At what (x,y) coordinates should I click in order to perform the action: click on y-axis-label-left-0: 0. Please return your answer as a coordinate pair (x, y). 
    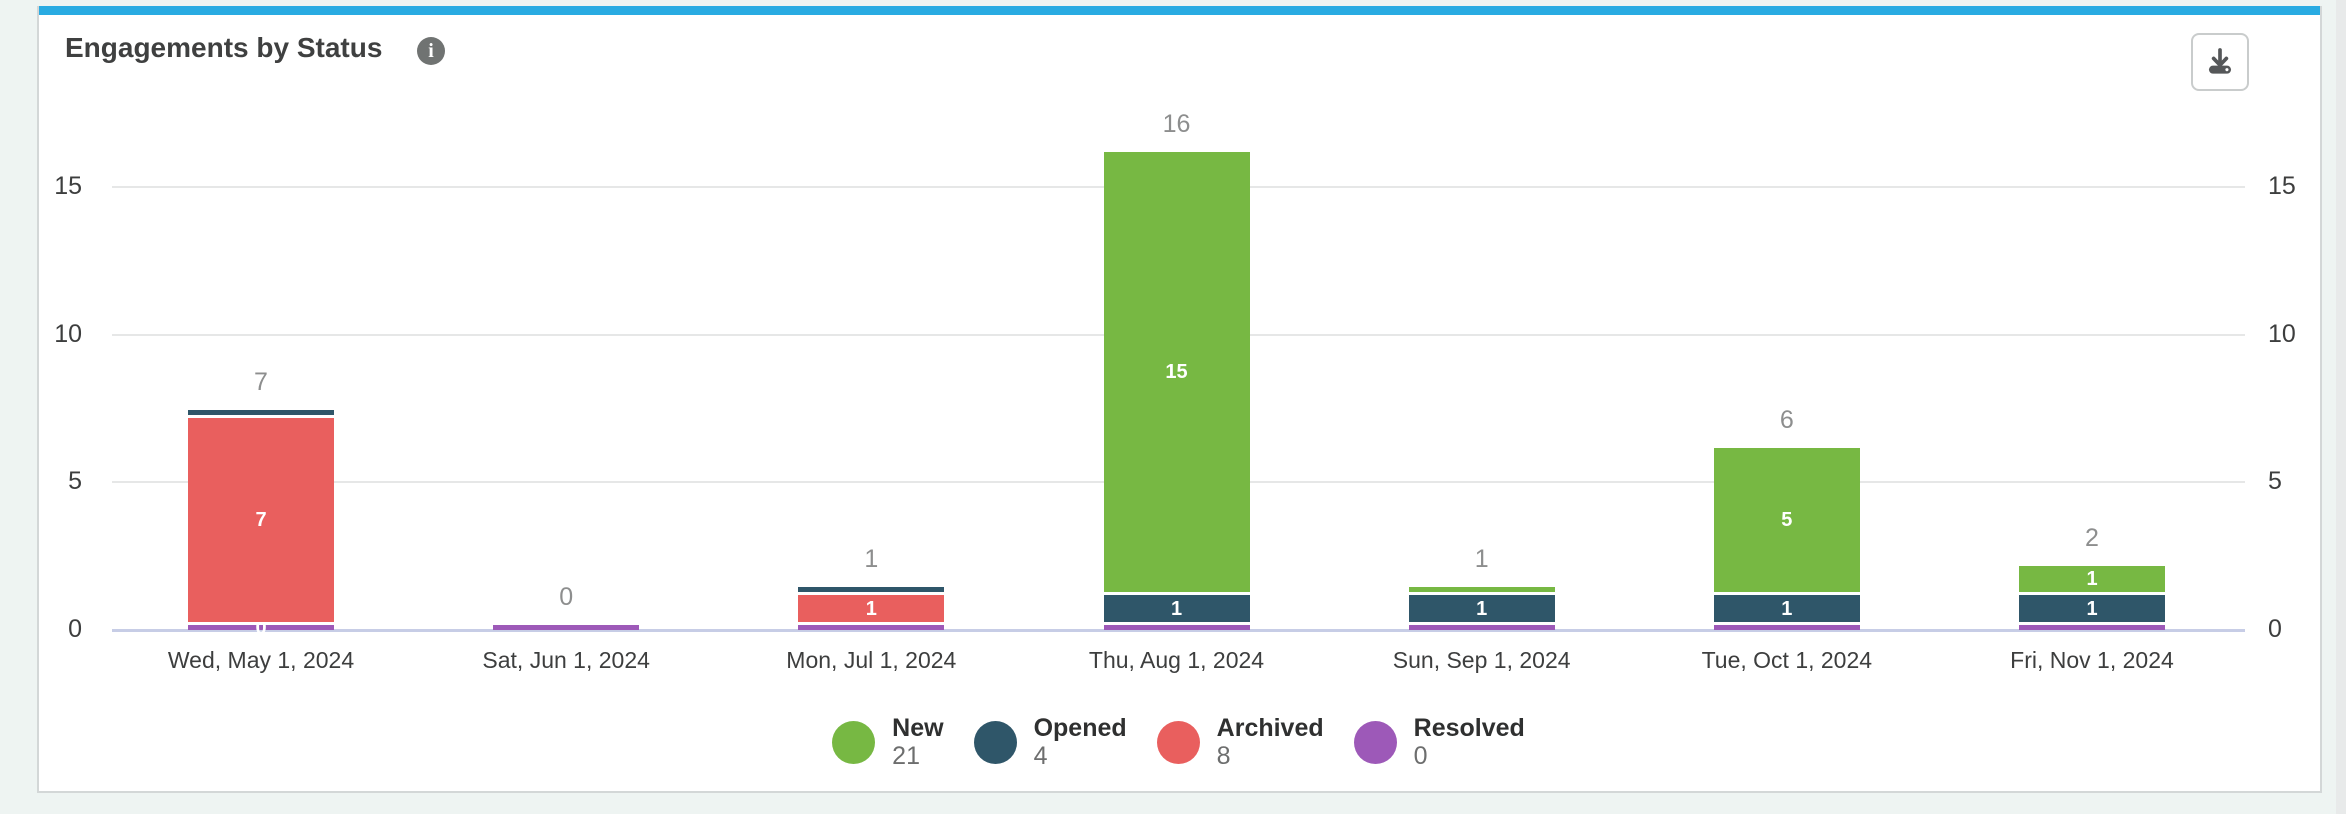
    Looking at the image, I should click on (75, 629).